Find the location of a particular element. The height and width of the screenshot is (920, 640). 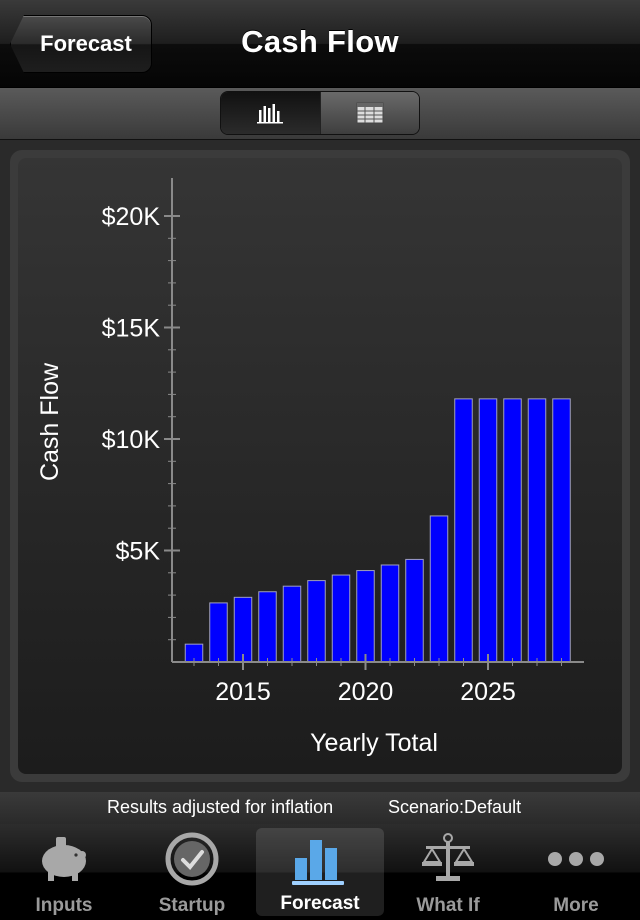

y-tick-label: $15K is located at coordinates (131, 329).